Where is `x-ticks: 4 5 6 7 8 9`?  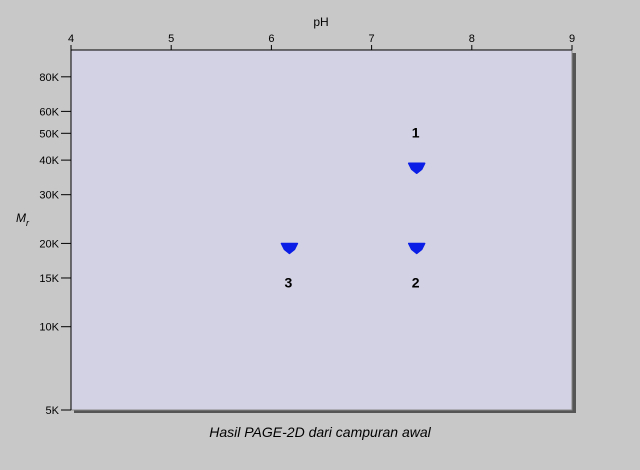 x-ticks: 4 5 6 7 8 9 is located at coordinates (321, 41).